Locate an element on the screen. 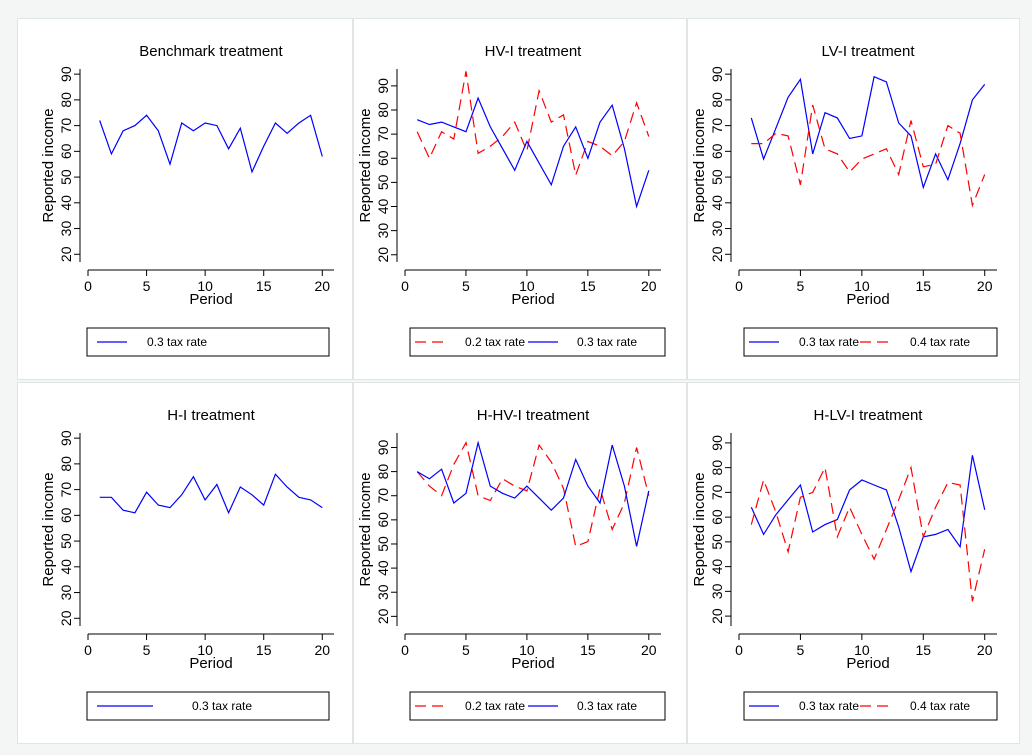 The width and height of the screenshot is (1032, 755). legend-box is located at coordinates (208, 342).